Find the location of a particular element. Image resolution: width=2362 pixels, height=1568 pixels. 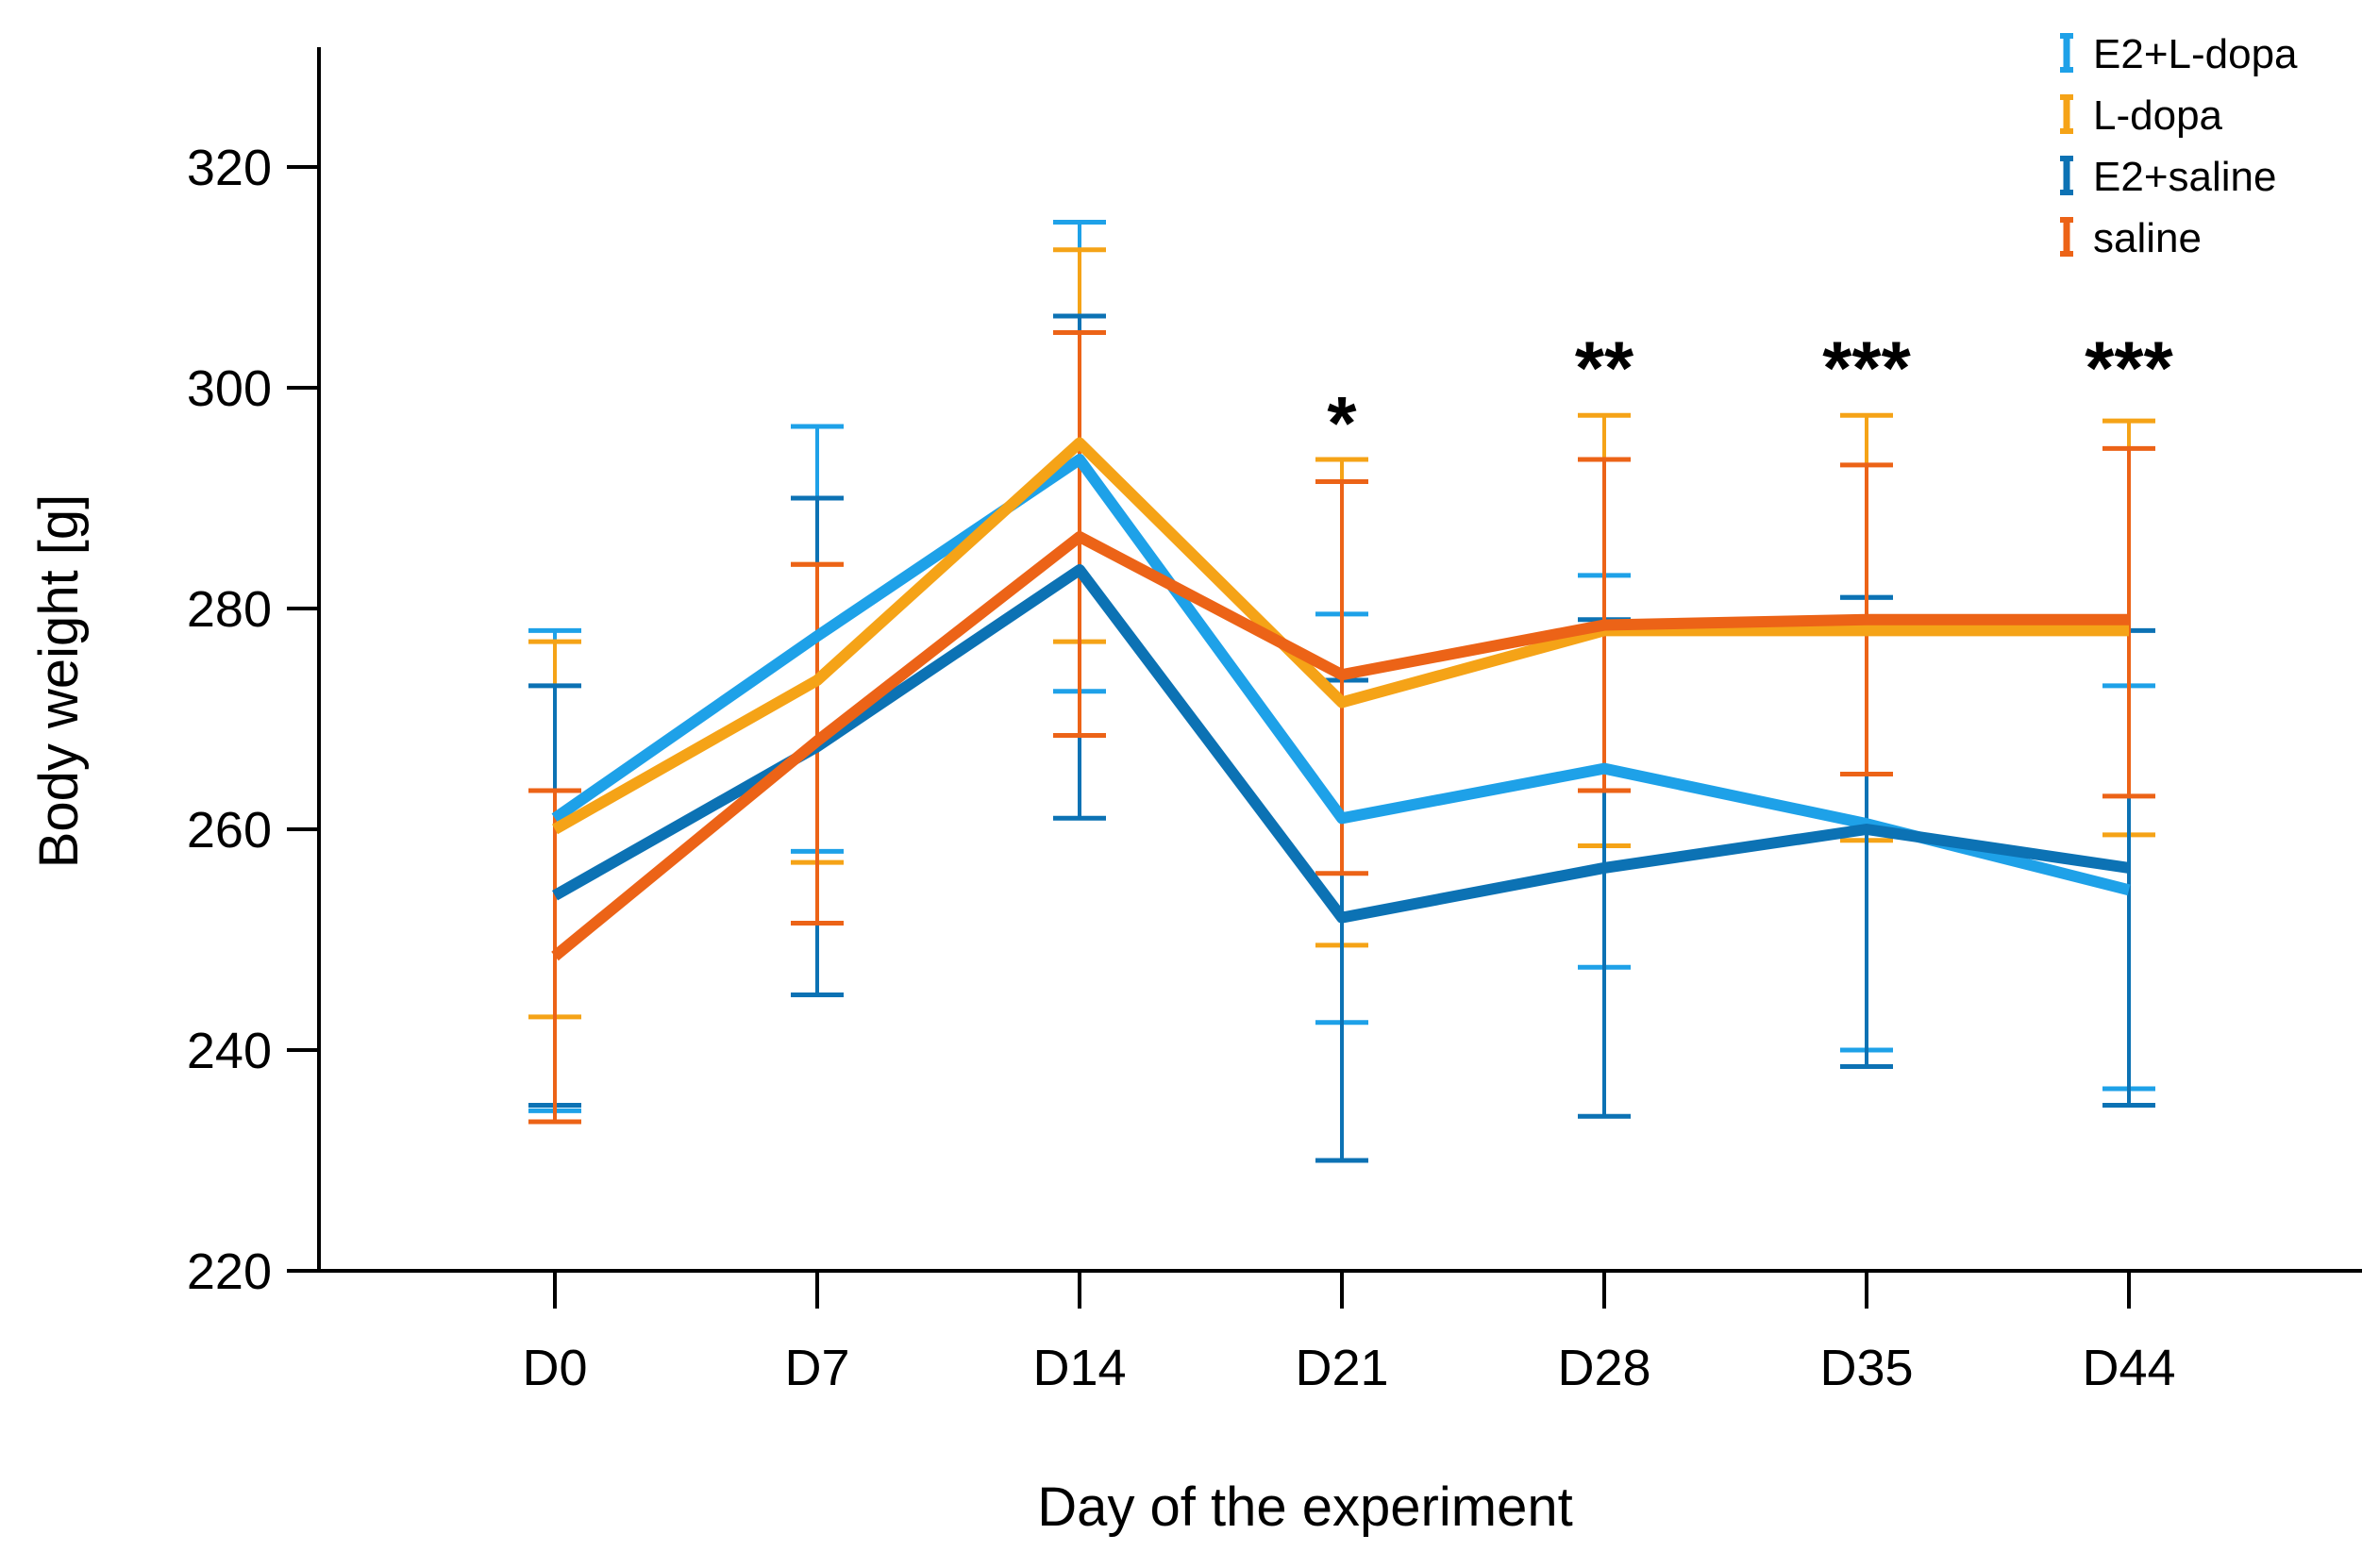

legend: E2+L-dopa L-dopa E2+saline saline is located at coordinates (2179, 146).